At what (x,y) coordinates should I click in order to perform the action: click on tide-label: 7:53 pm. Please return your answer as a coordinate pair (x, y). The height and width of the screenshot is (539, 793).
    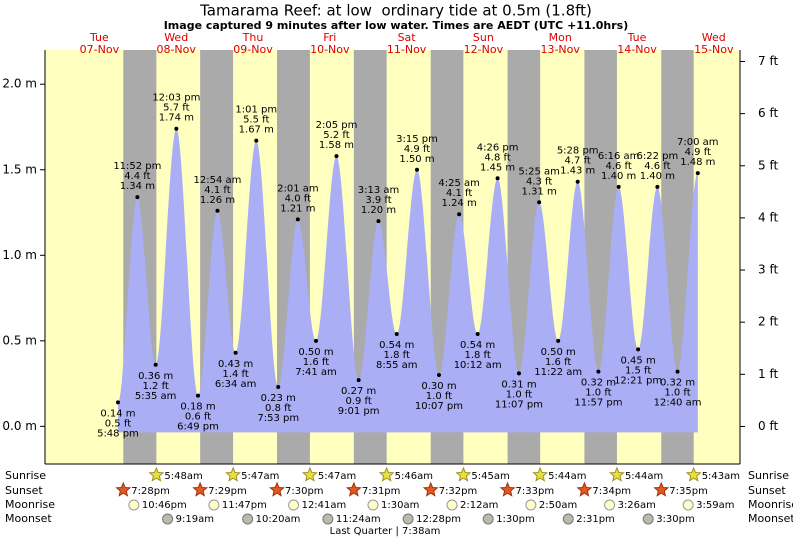
    Looking at the image, I should click on (278, 418).